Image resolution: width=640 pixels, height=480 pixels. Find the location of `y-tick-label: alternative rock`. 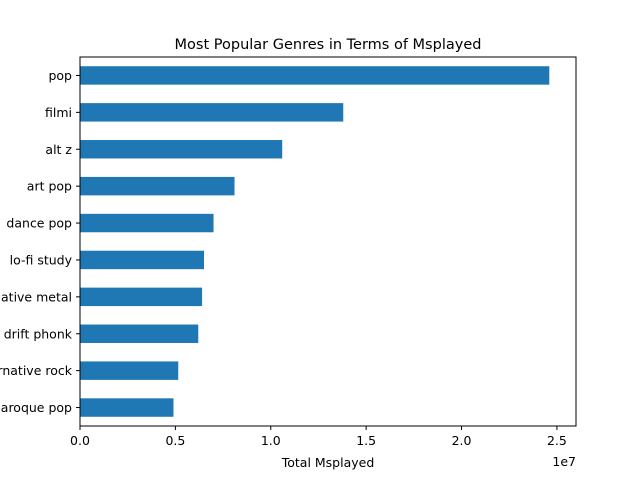

y-tick-label: alternative rock is located at coordinates (36, 370).